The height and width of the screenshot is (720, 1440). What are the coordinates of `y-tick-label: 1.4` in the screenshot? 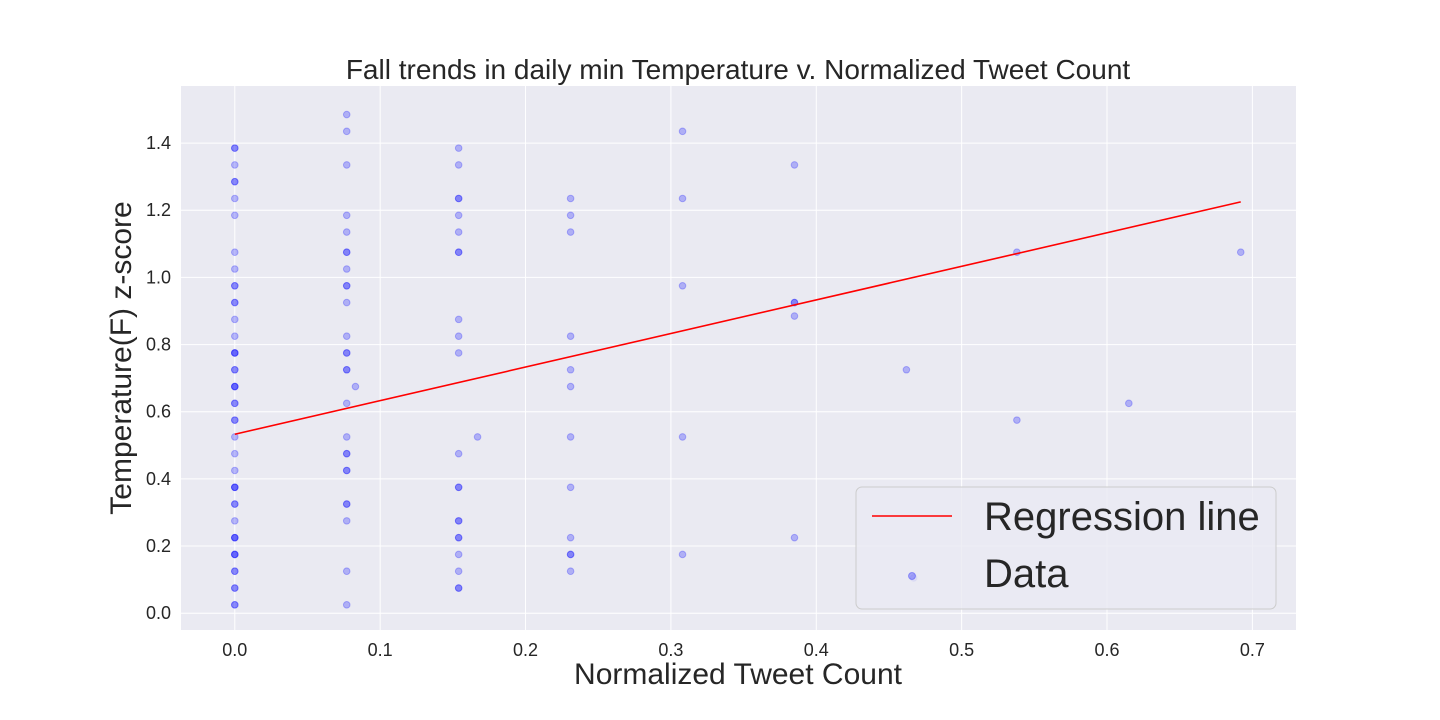 It's located at (158, 143).